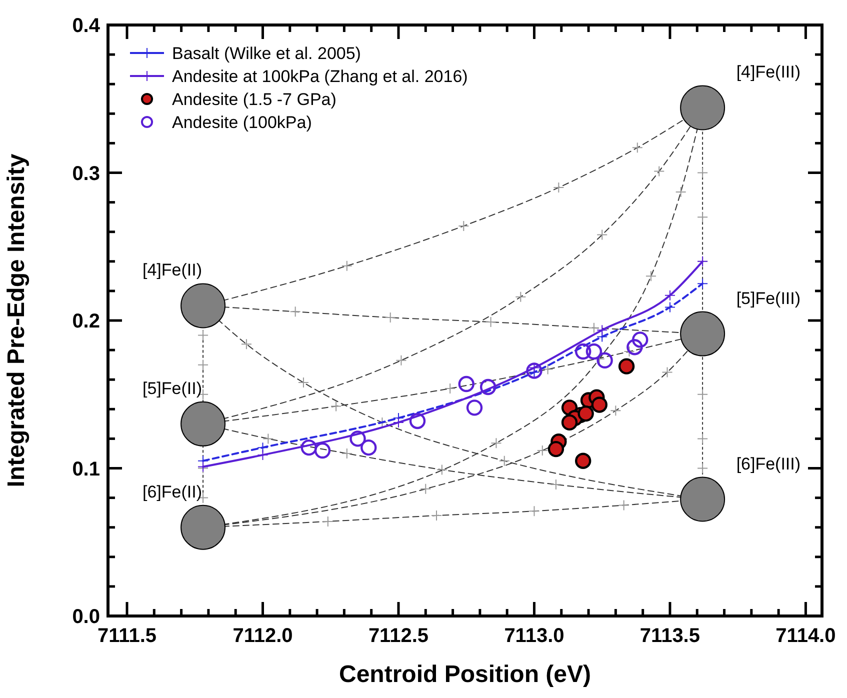  What do you see at coordinates (86, 469) in the screenshot?
I see `y-tick-label: 0.1` at bounding box center [86, 469].